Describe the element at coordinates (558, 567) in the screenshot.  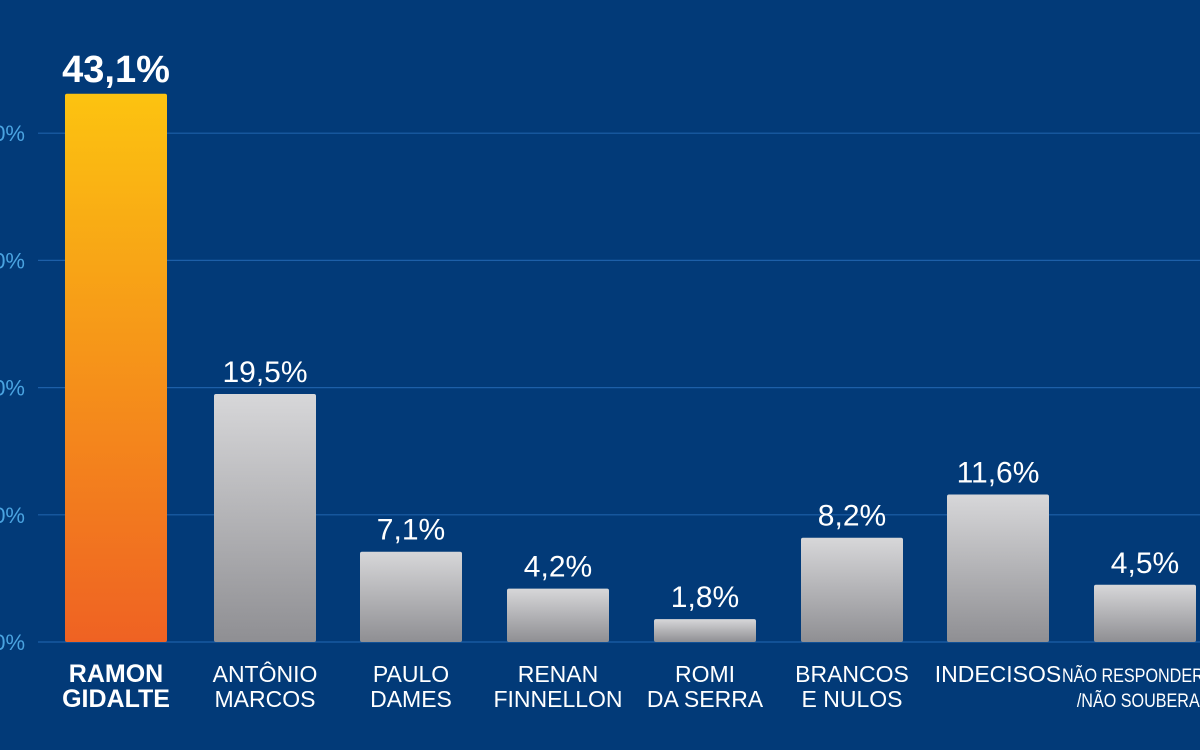
I see `value-label: 4,2%` at that location.